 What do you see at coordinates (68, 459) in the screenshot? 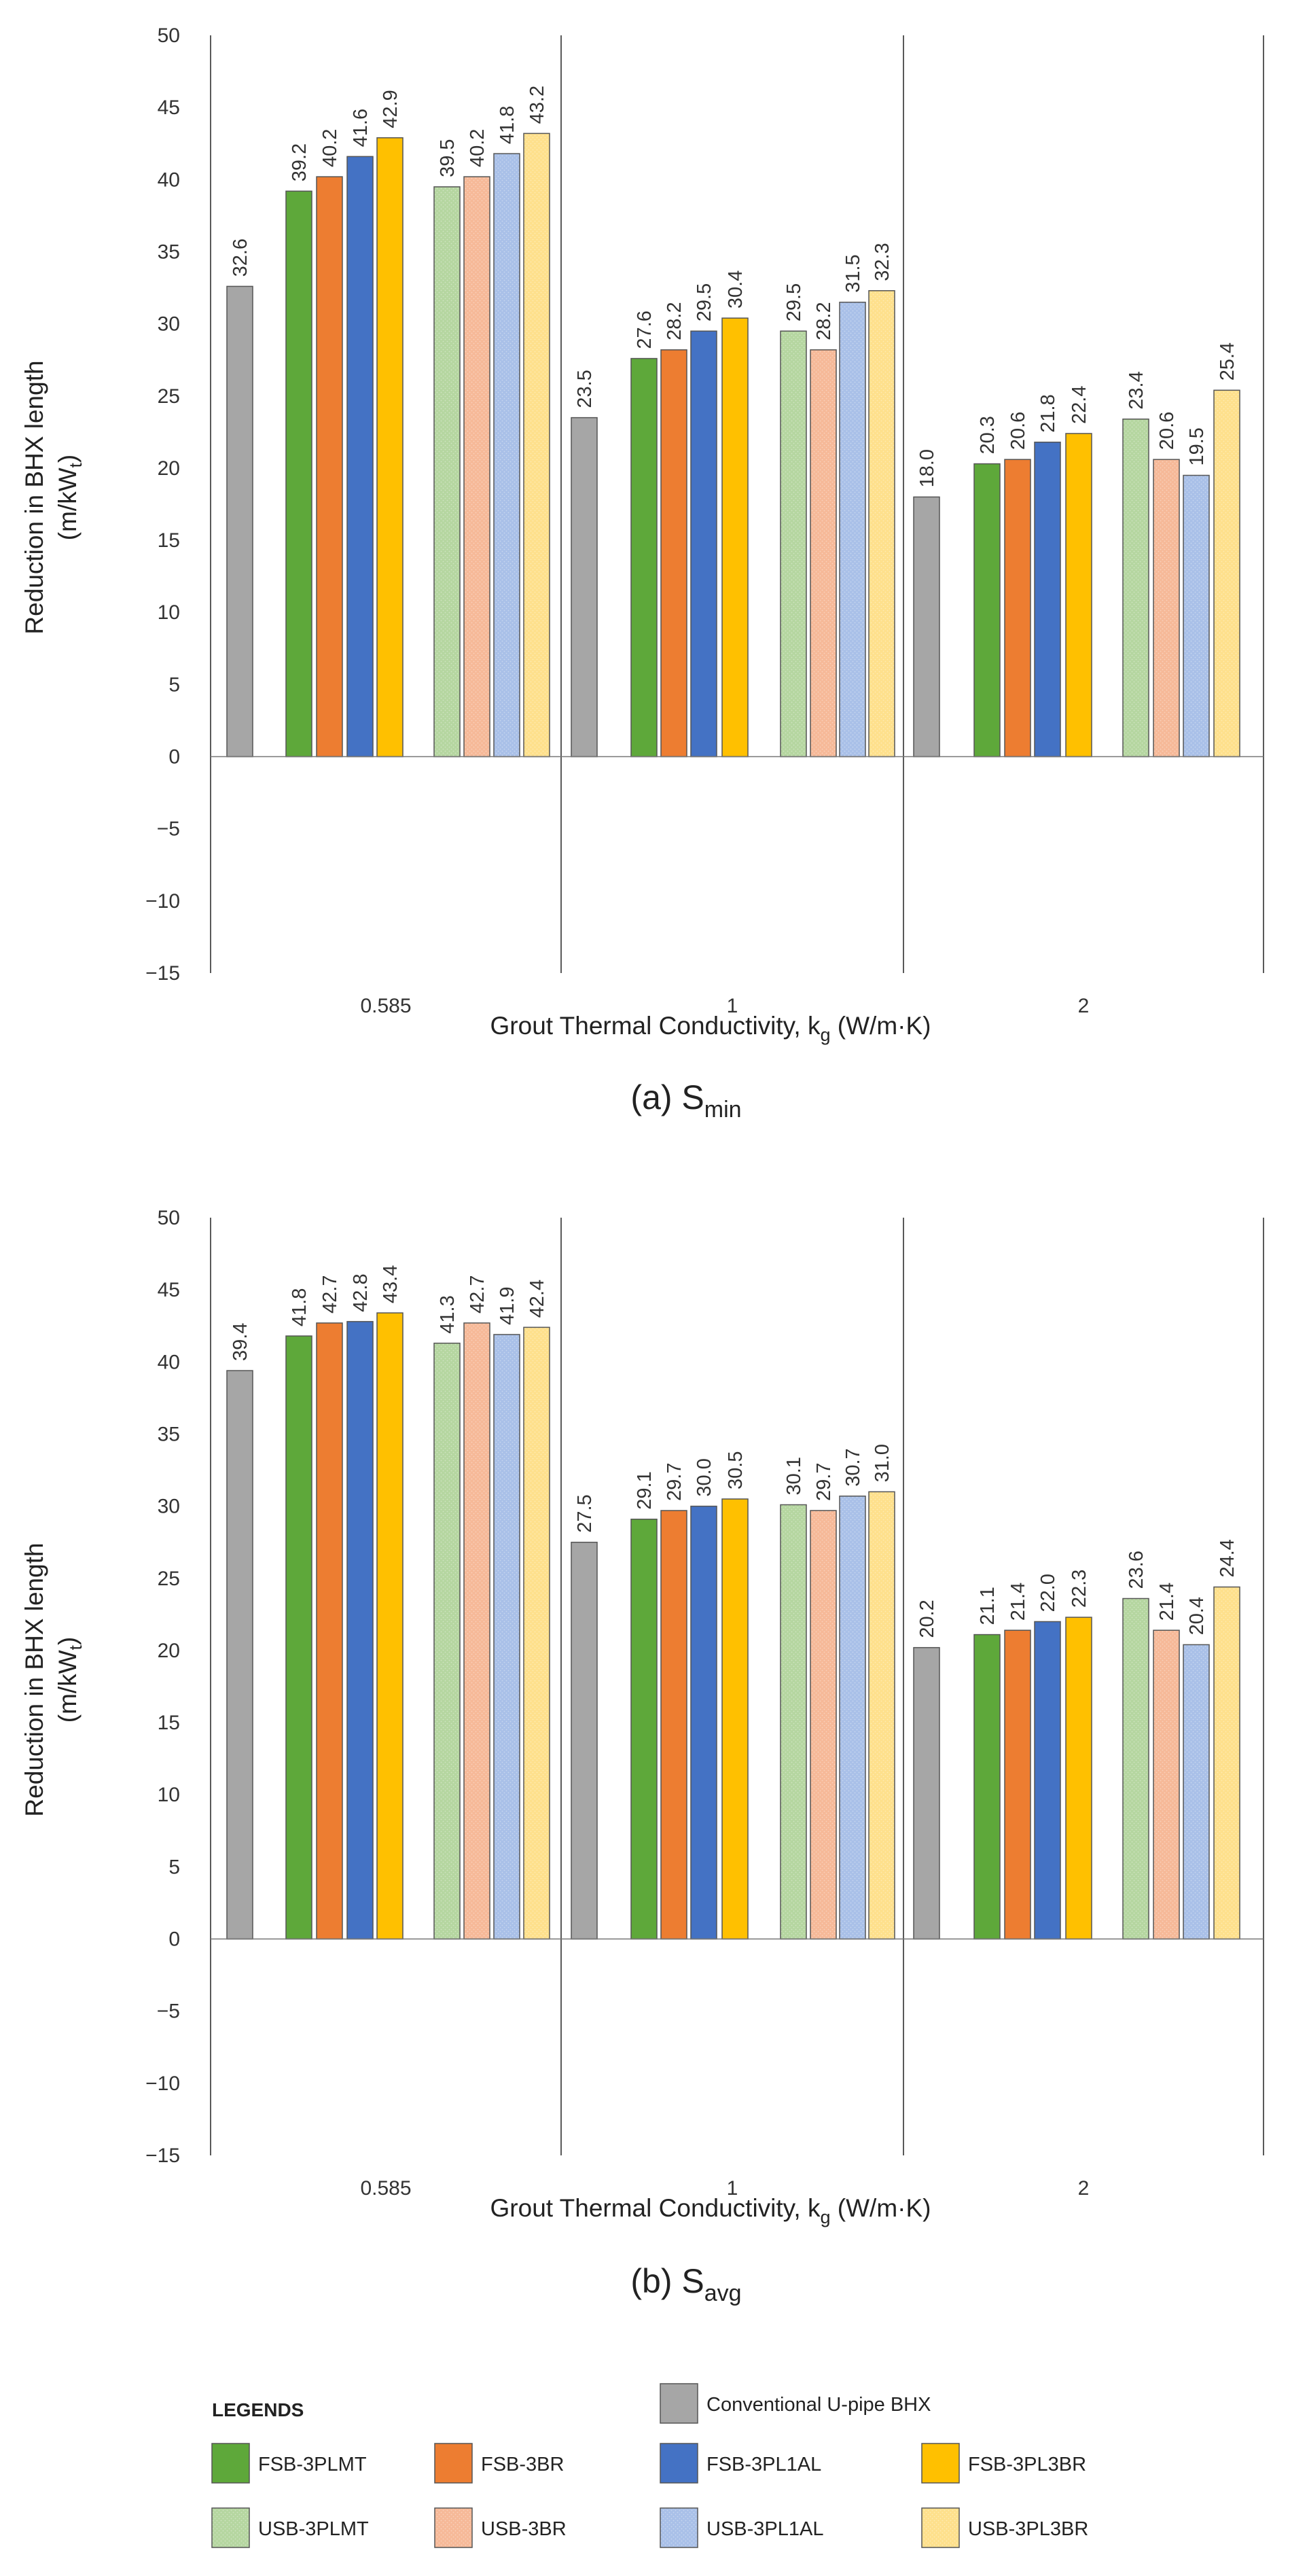
I see `y-unit-end: )` at bounding box center [68, 459].